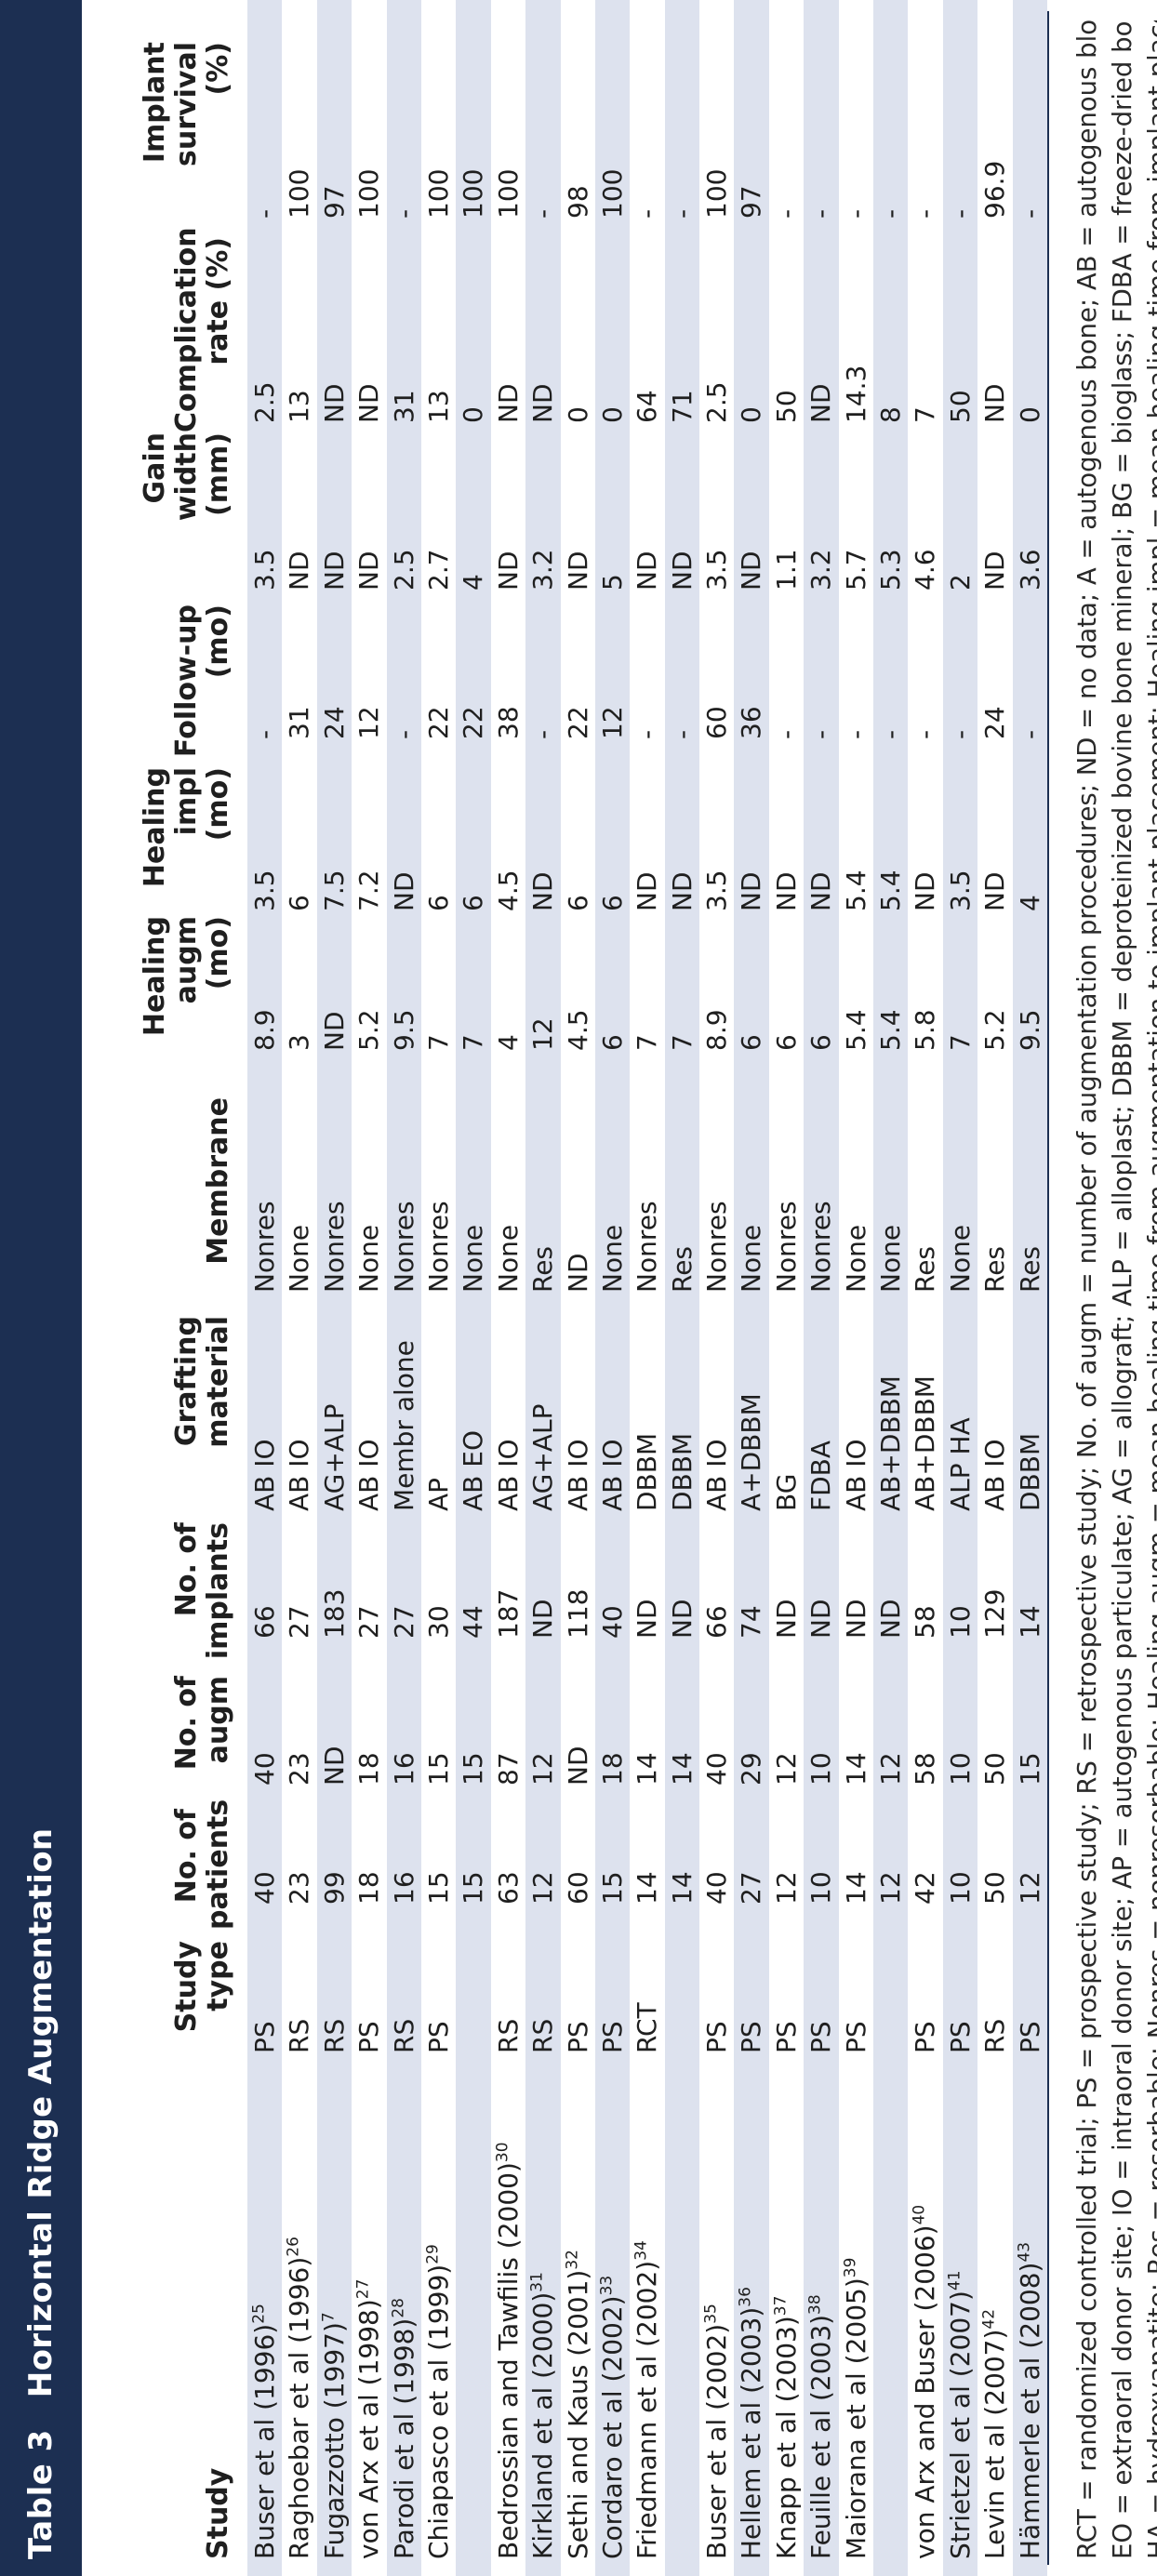 The width and height of the screenshot is (1157, 2576). What do you see at coordinates (329, 2317) in the screenshot?
I see `reference-superscript: 7` at bounding box center [329, 2317].